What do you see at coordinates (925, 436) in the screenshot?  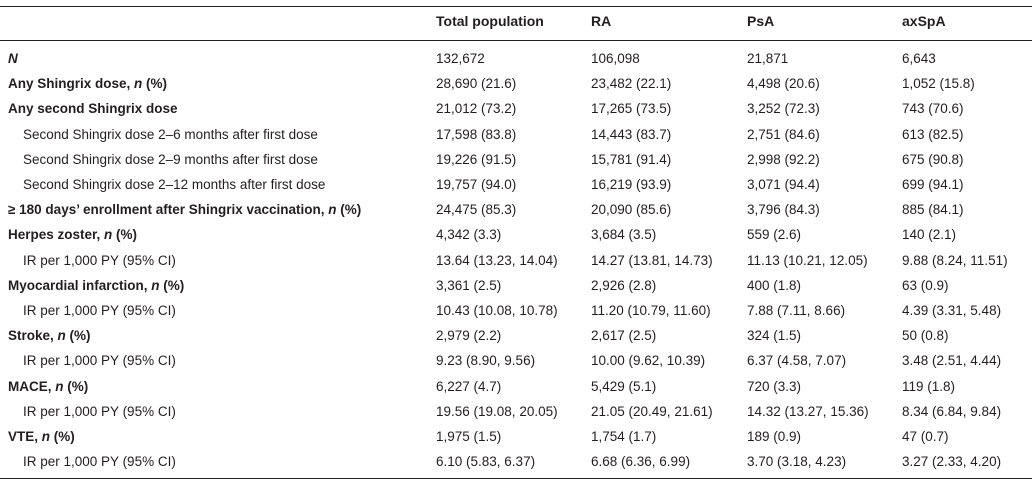 I see `table-cell: 47 (0.7)` at bounding box center [925, 436].